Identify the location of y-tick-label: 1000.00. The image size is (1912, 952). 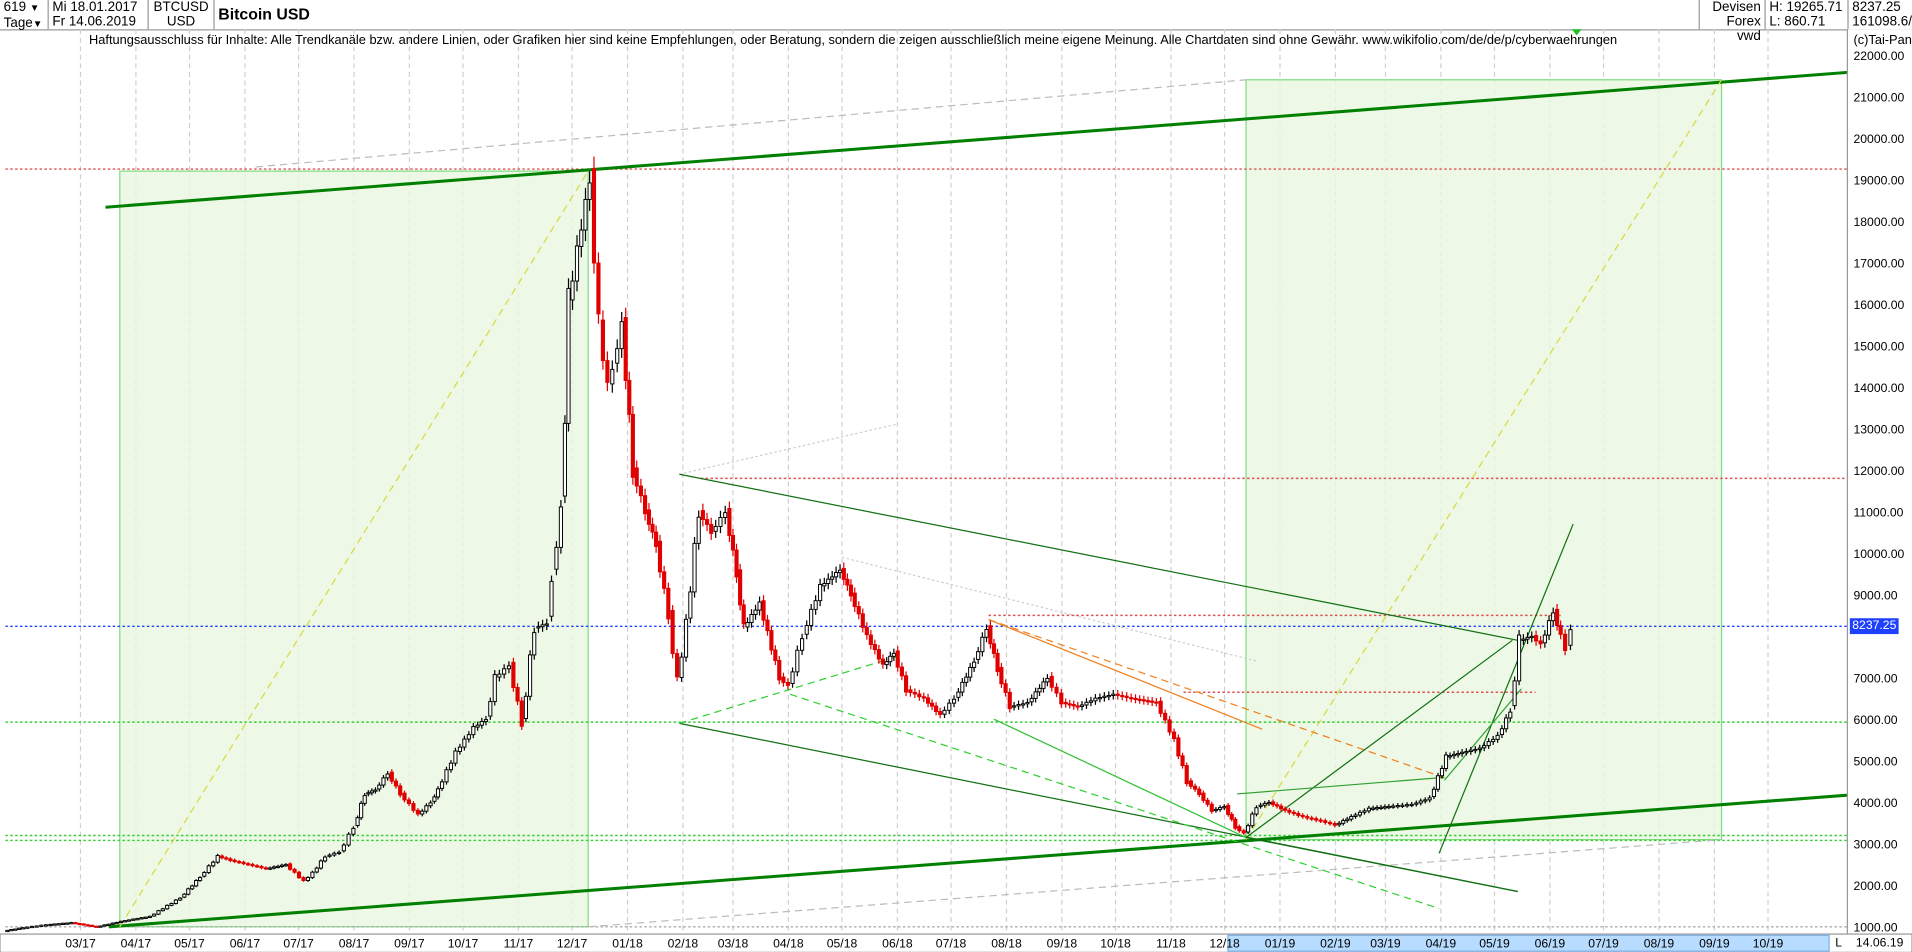
(1875, 928).